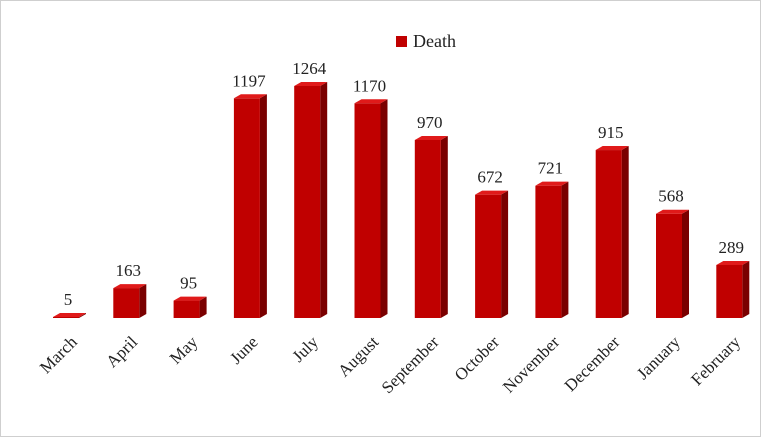 This screenshot has width=761, height=437. What do you see at coordinates (184, 350) in the screenshot?
I see `category-label-may: May` at bounding box center [184, 350].